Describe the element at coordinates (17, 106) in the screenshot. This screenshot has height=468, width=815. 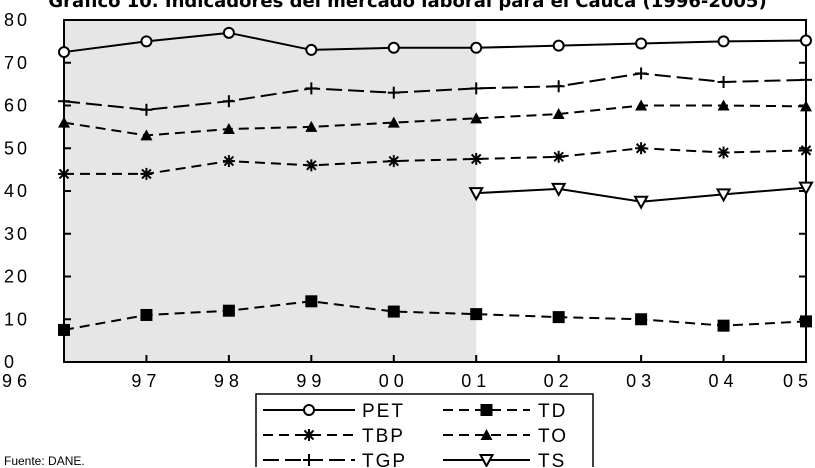
I see `y-tick-label: 60` at that location.